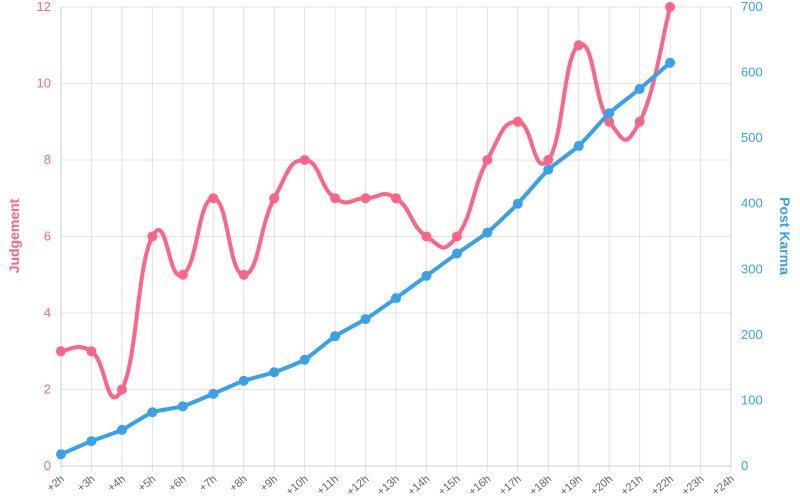  What do you see at coordinates (297, 485) in the screenshot?
I see `x-tick-label: +10h` at bounding box center [297, 485].